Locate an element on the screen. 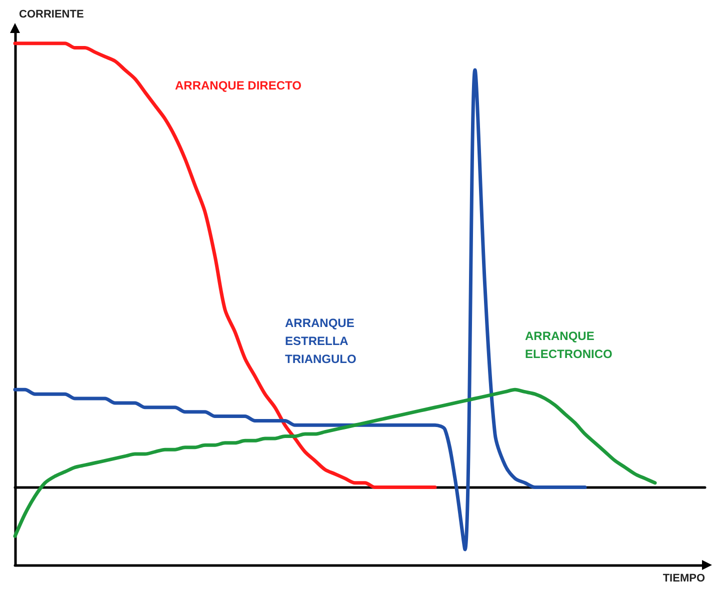 The image size is (715, 589). series-label: ARRANQUE DIRECTO is located at coordinates (238, 85).